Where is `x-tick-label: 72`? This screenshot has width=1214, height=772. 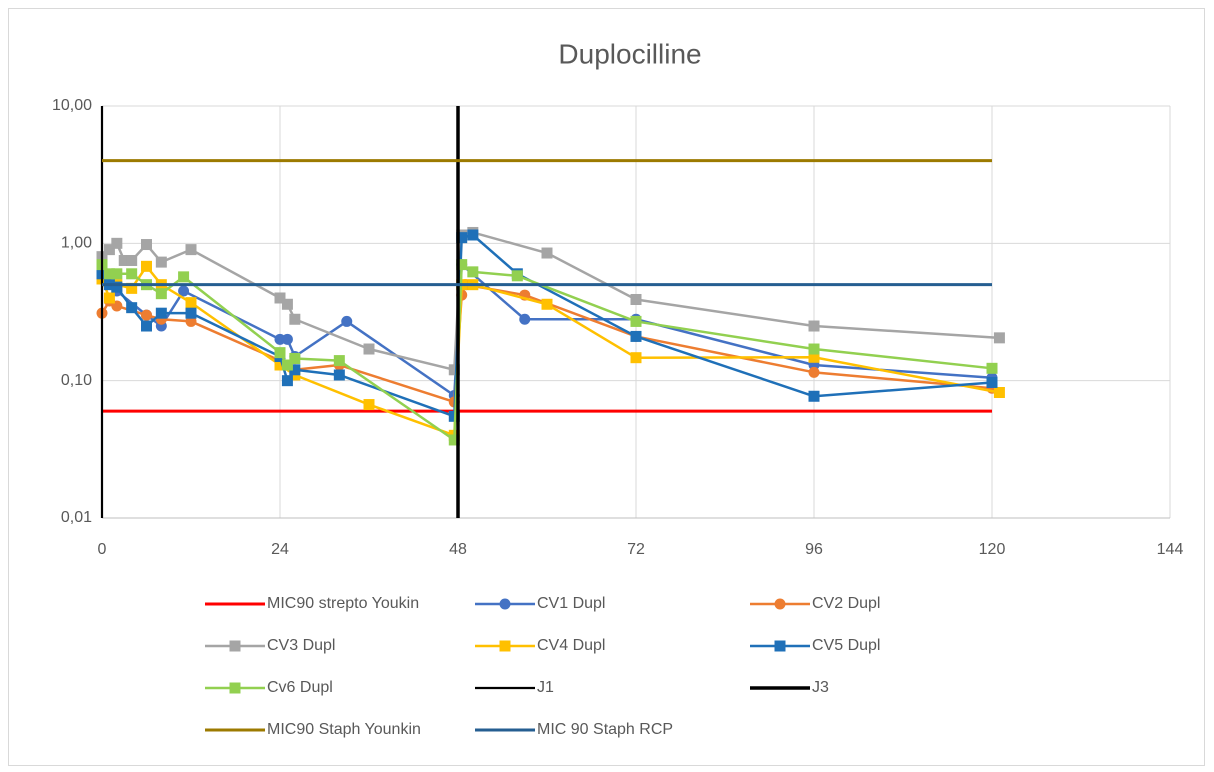
x-tick-label: 72 is located at coordinates (636, 549).